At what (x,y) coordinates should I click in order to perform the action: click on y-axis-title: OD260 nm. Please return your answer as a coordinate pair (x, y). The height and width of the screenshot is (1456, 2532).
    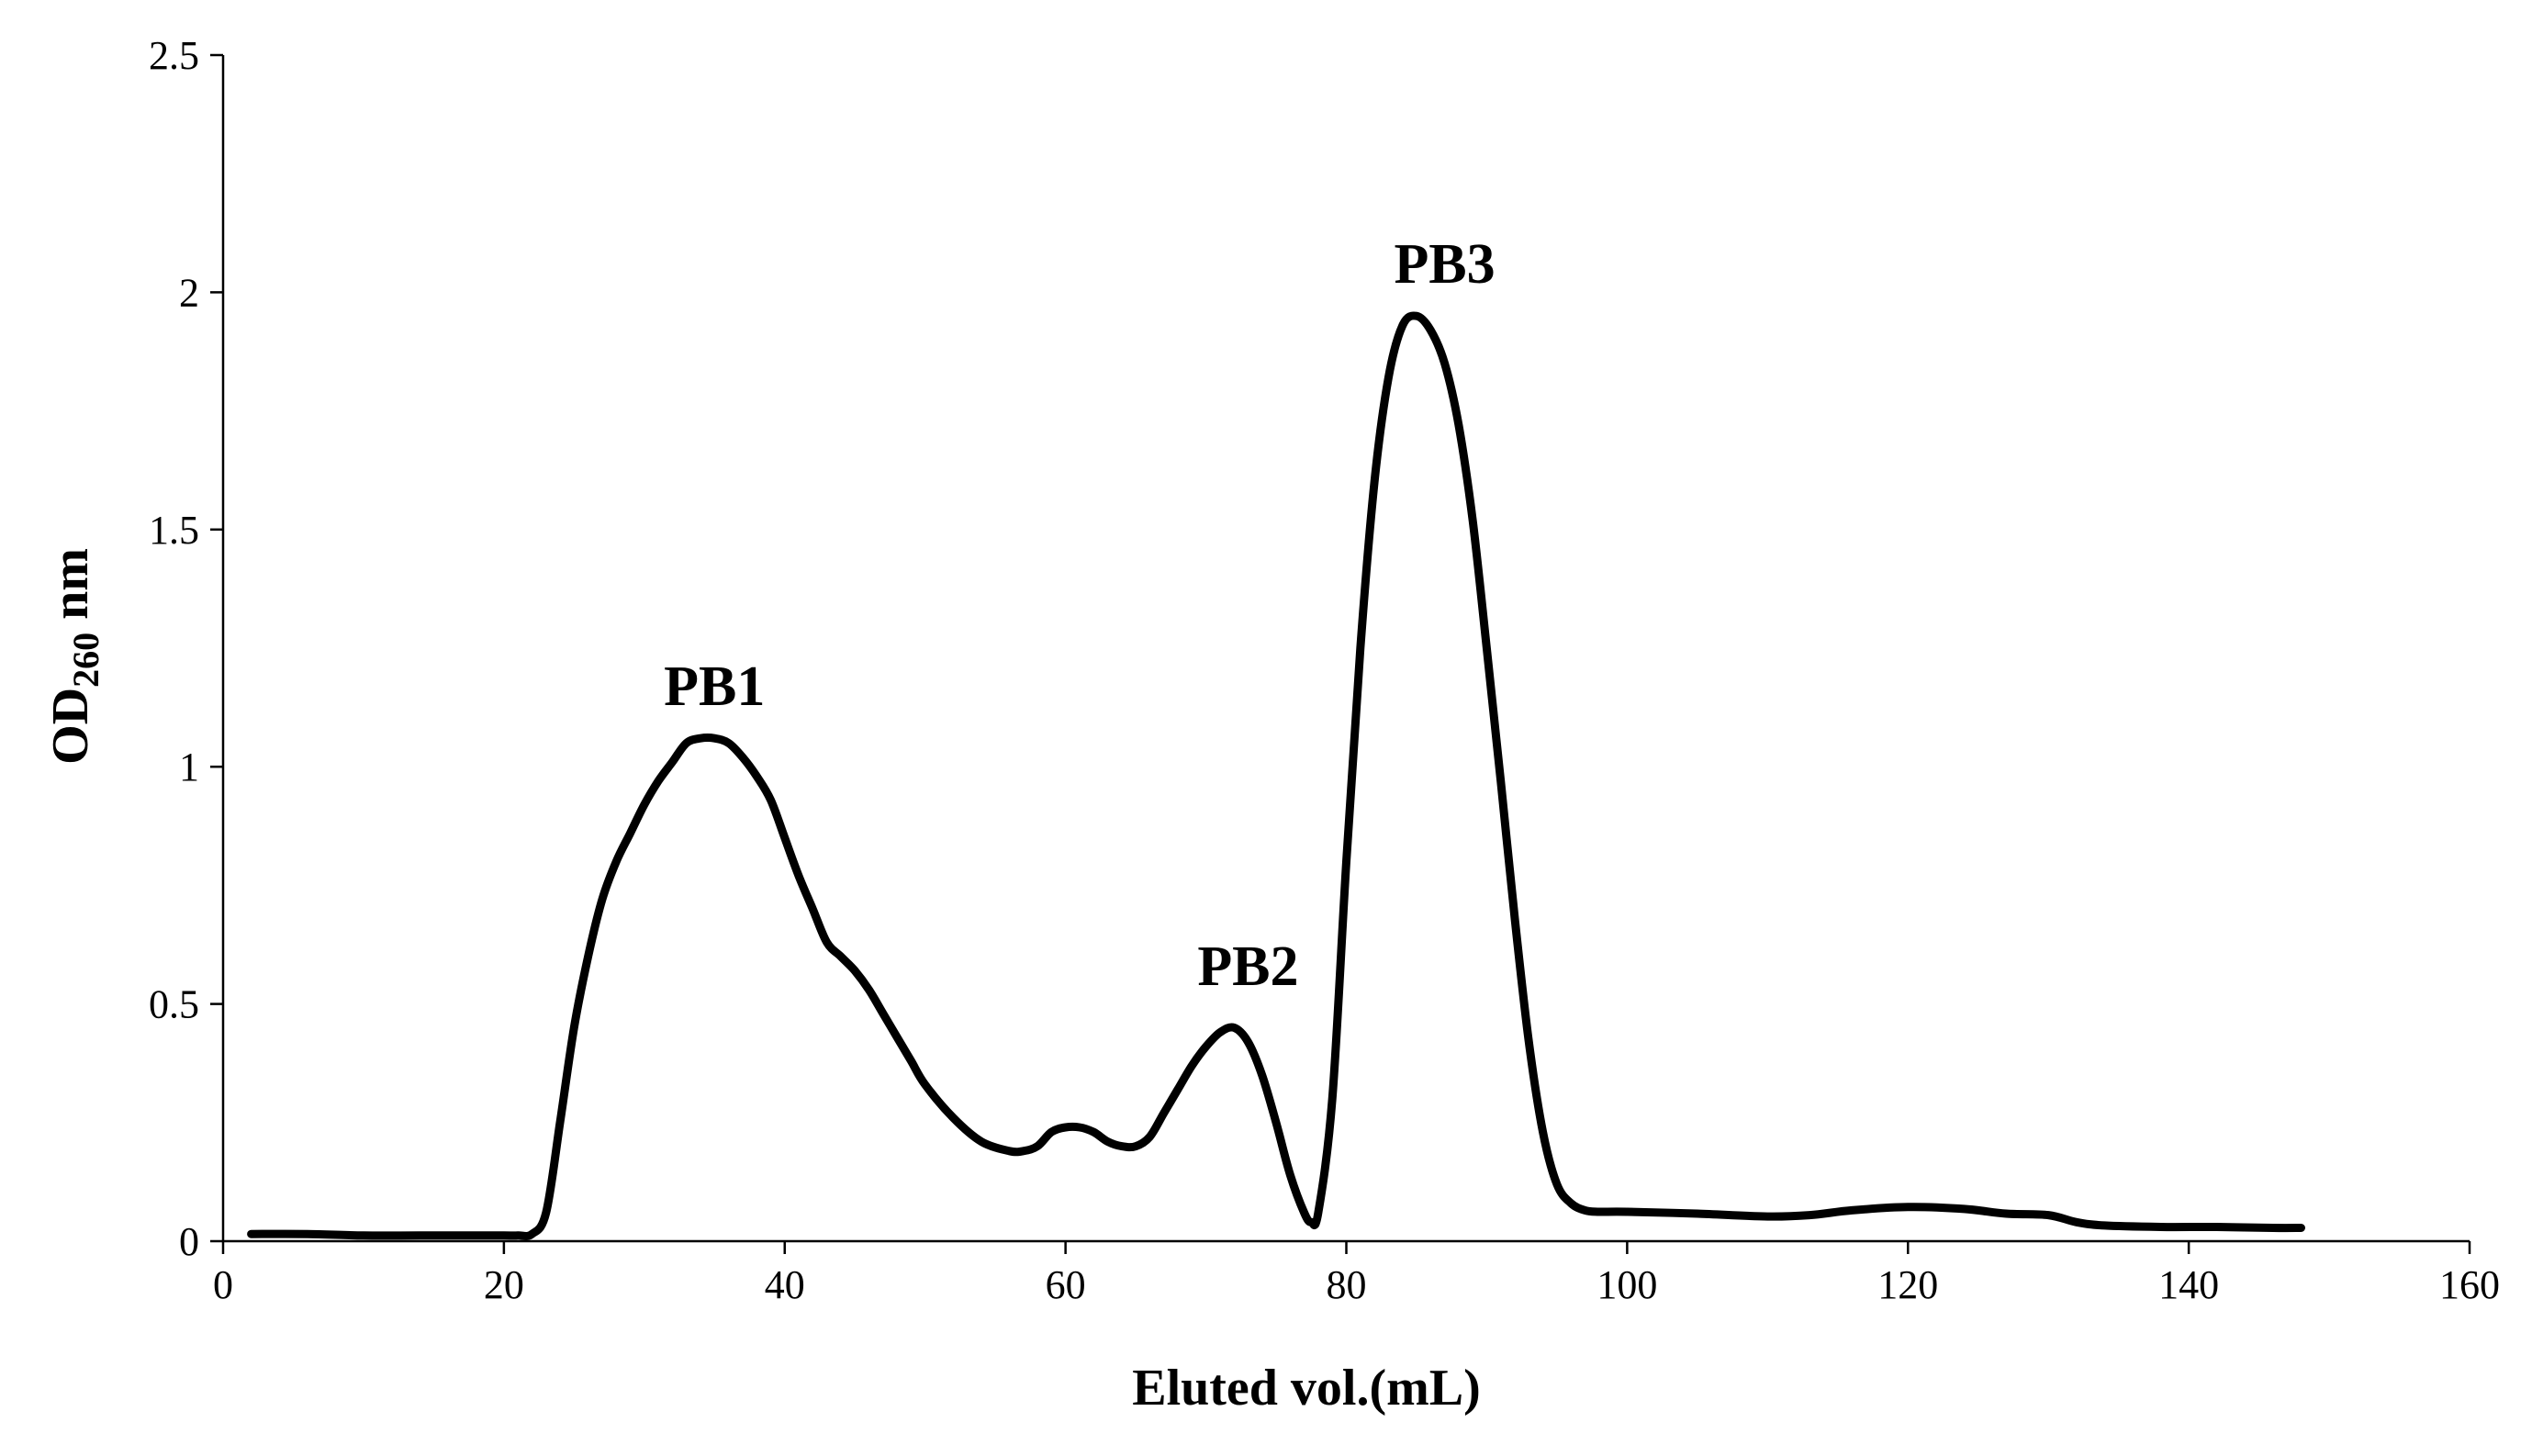
    Looking at the image, I should click on (74, 656).